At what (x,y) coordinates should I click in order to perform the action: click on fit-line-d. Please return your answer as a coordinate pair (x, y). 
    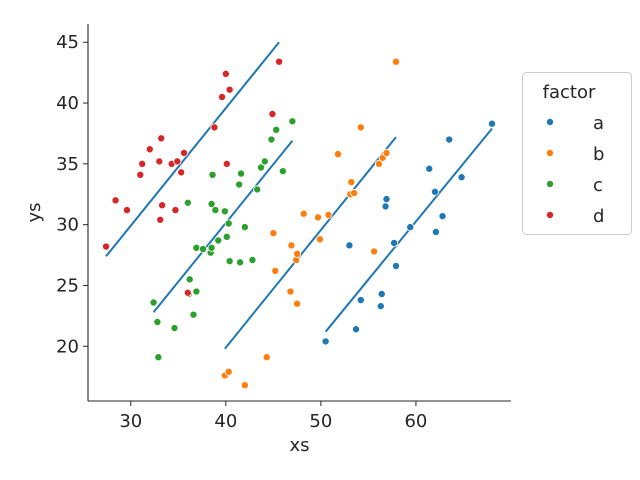
    Looking at the image, I should click on (192, 149).